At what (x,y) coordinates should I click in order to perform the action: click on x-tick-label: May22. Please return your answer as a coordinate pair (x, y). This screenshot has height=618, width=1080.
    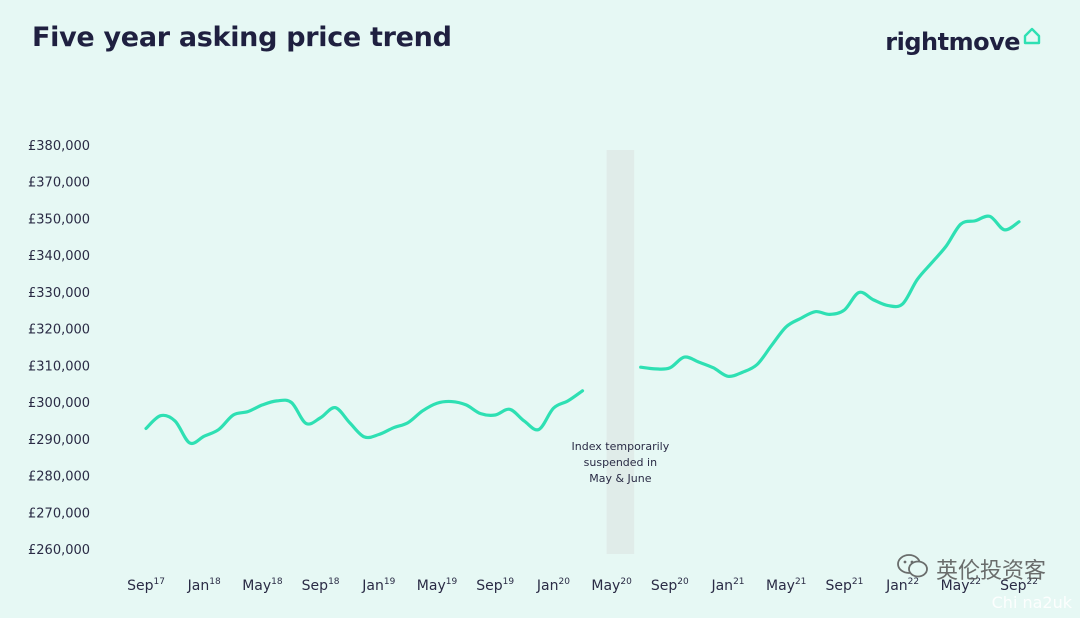
    Looking at the image, I should click on (961, 585).